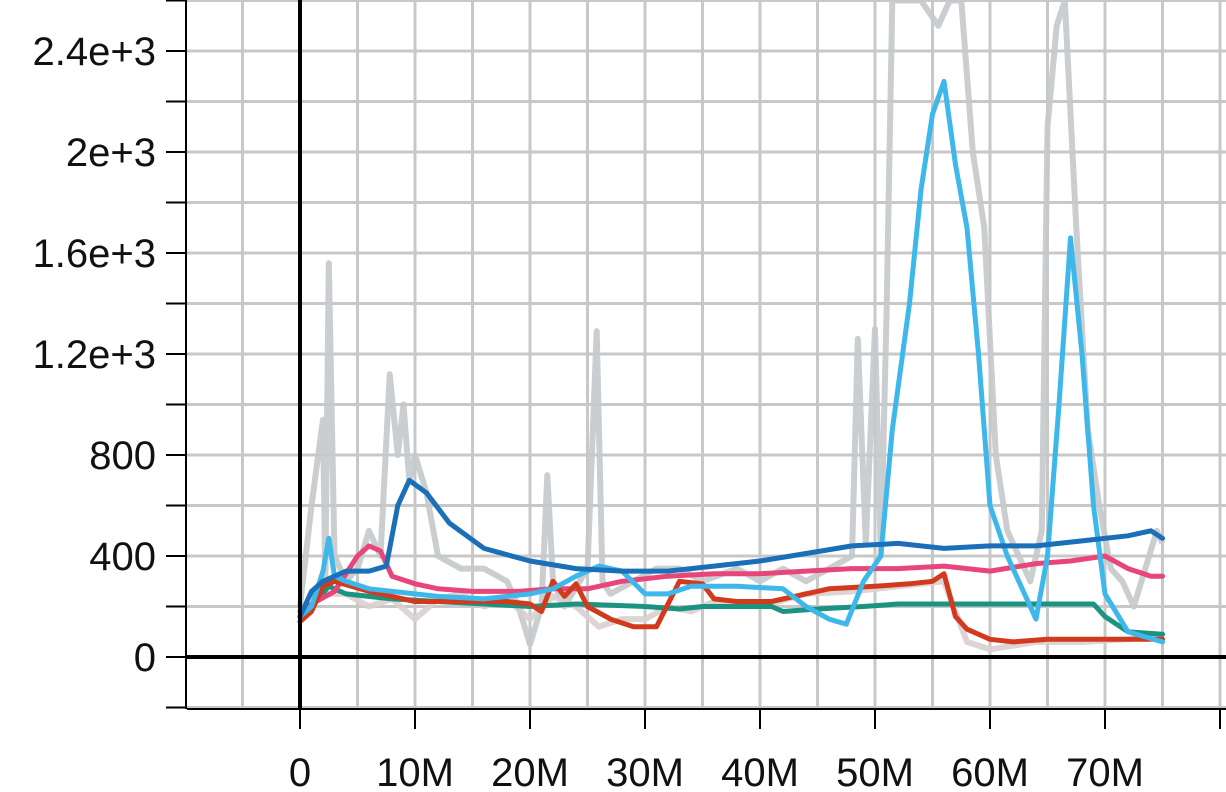  What do you see at coordinates (1105, 769) in the screenshot?
I see `x-tick-label: 70M` at bounding box center [1105, 769].